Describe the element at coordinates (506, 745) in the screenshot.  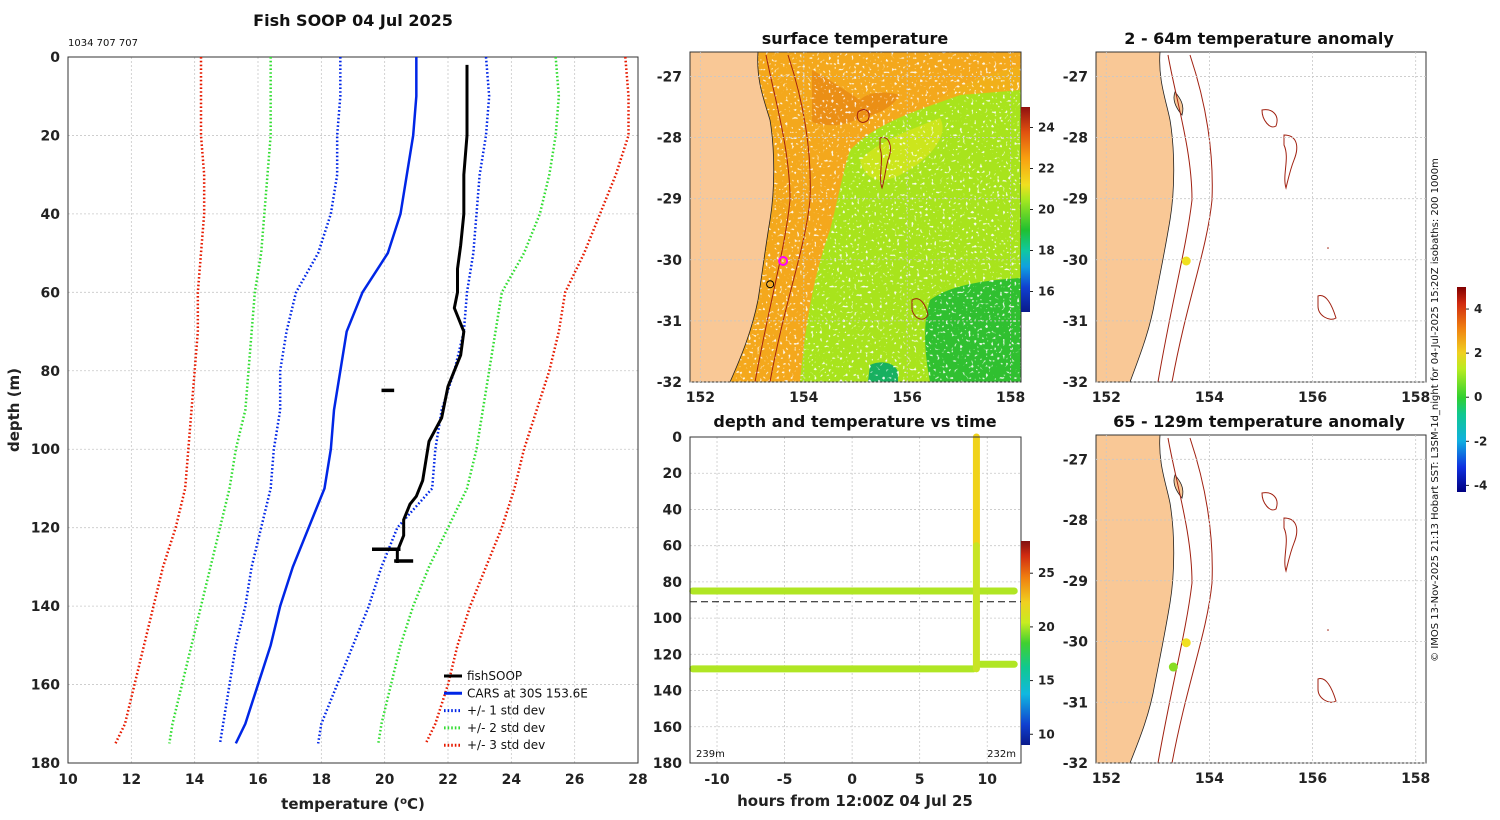
I see `legend-label: +/- 3 std dev` at that location.